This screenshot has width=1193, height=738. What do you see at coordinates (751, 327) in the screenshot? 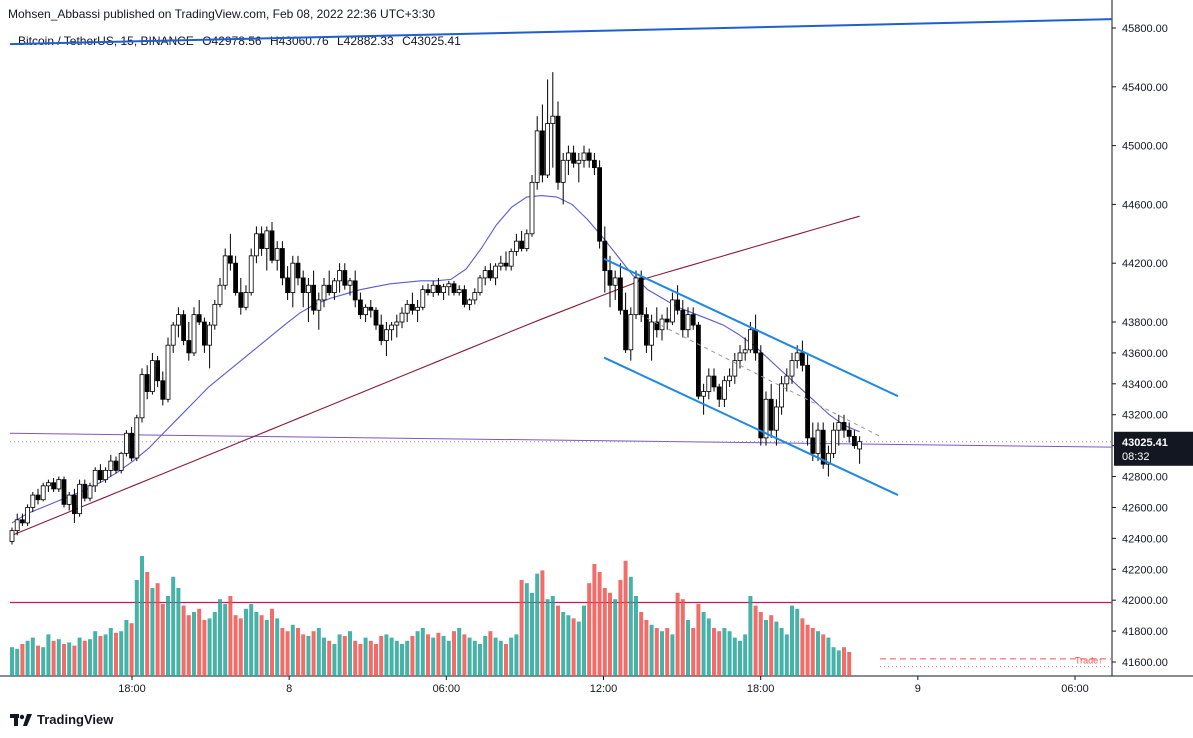
I see `channel-upper-line` at bounding box center [751, 327].